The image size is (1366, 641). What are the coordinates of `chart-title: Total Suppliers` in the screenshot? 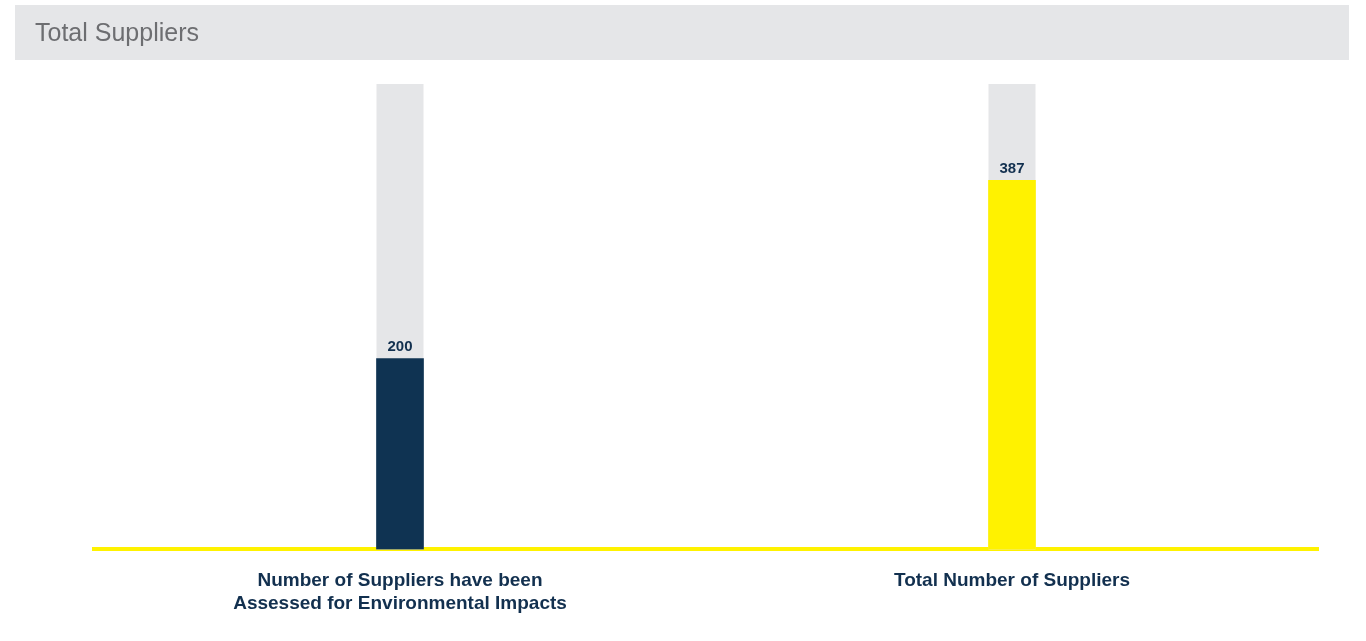 It's located at (117, 32).